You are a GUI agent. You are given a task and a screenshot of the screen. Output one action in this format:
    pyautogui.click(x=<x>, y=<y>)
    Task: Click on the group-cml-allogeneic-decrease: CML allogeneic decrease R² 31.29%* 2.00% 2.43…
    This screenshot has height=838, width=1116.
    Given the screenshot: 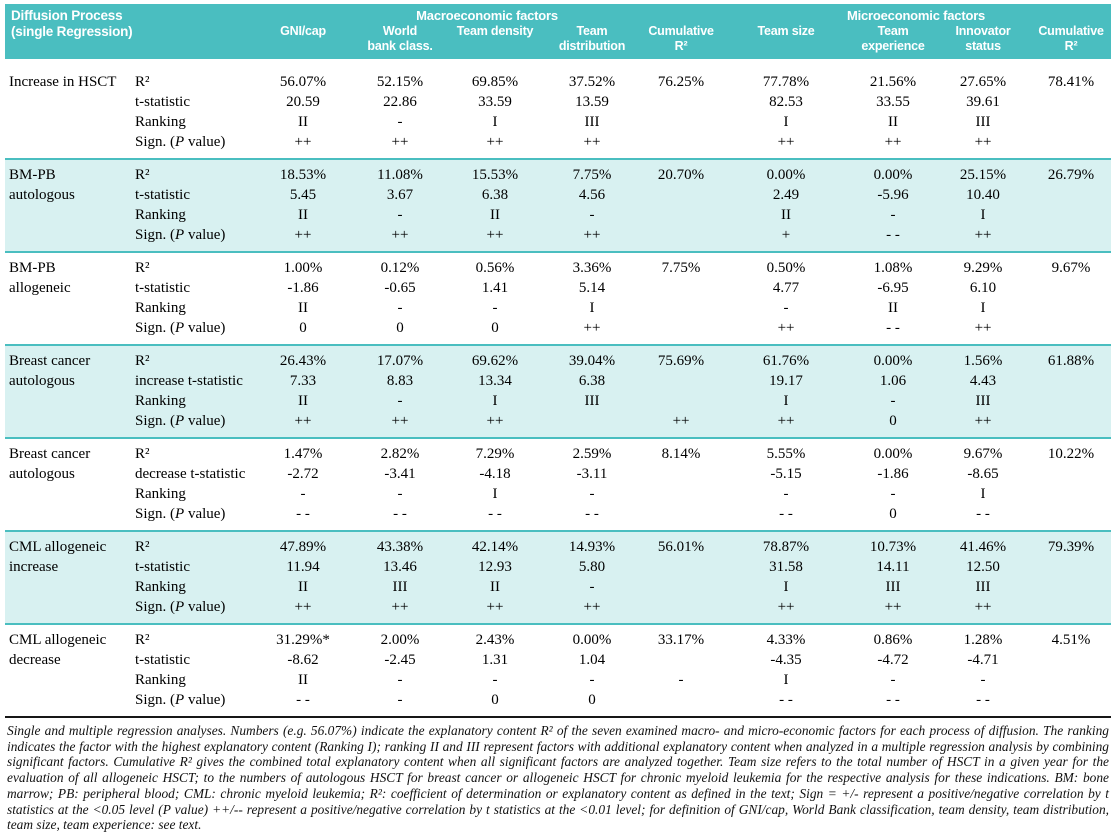 What is the action you would take?
    pyautogui.click(x=558, y=670)
    